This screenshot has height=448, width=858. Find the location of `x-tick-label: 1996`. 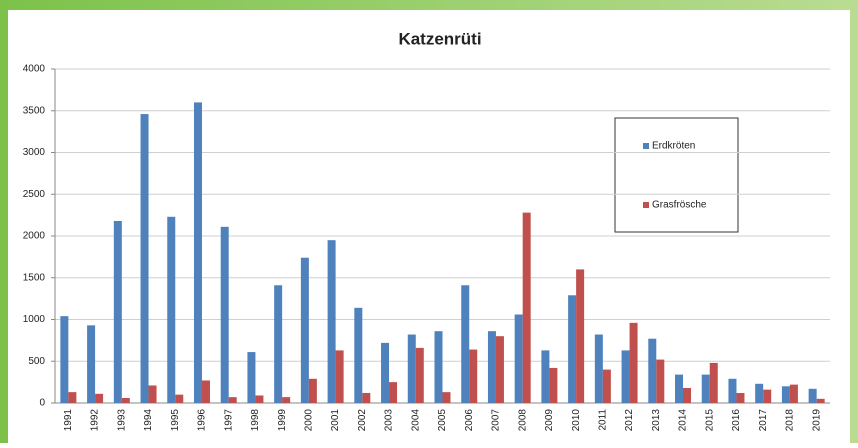

x-tick-label: 1996 is located at coordinates (202, 420).